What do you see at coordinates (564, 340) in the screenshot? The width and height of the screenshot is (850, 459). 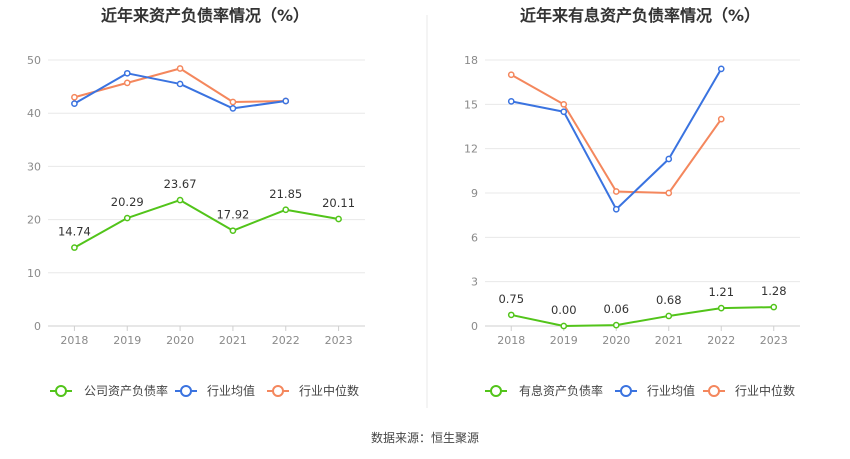 I see `chart2-x-tick-label: 2019` at bounding box center [564, 340].